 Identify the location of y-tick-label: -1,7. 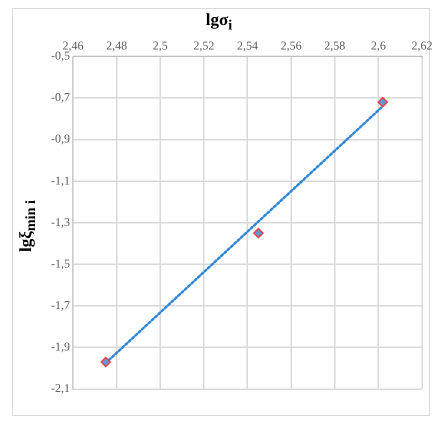
(60, 305).